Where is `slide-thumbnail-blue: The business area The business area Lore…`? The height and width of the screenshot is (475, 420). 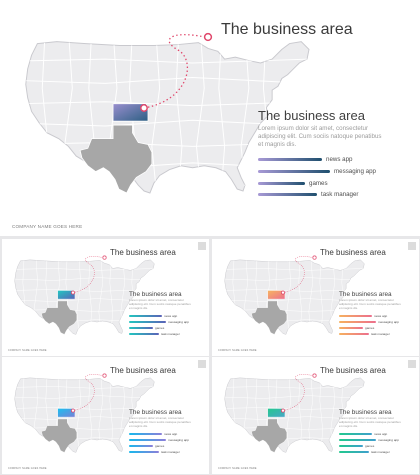
slide-thumbnail-blue: The business area The business area Lore… is located at coordinates (105, 415).